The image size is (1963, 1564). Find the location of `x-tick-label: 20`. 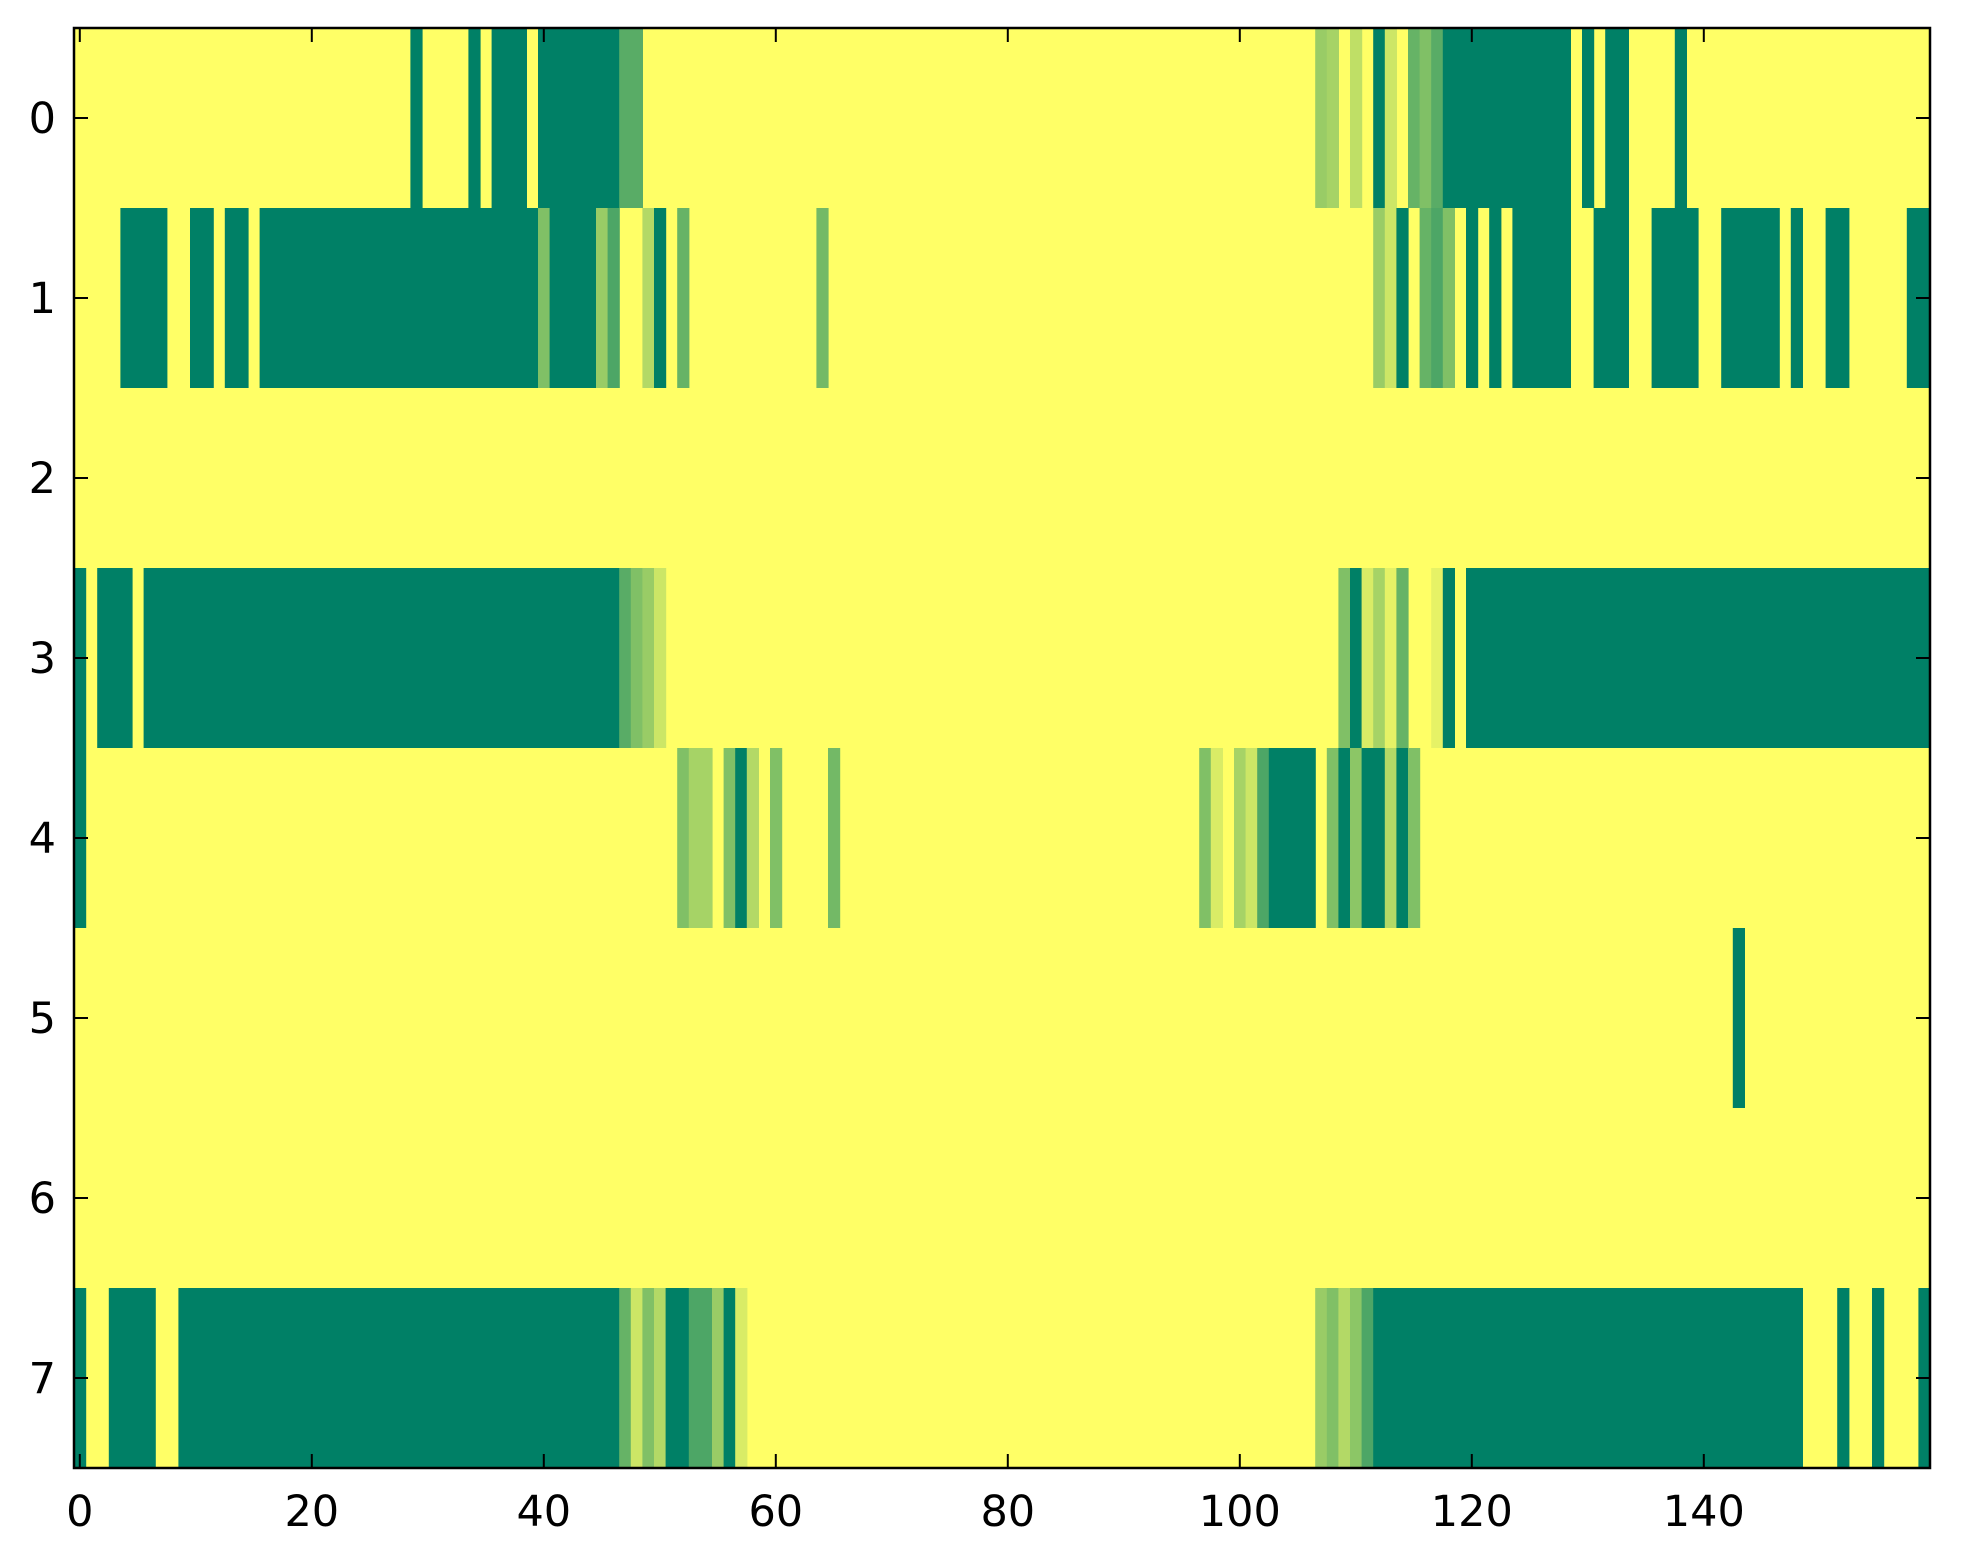

x-tick-label: 20 is located at coordinates (311, 1512).